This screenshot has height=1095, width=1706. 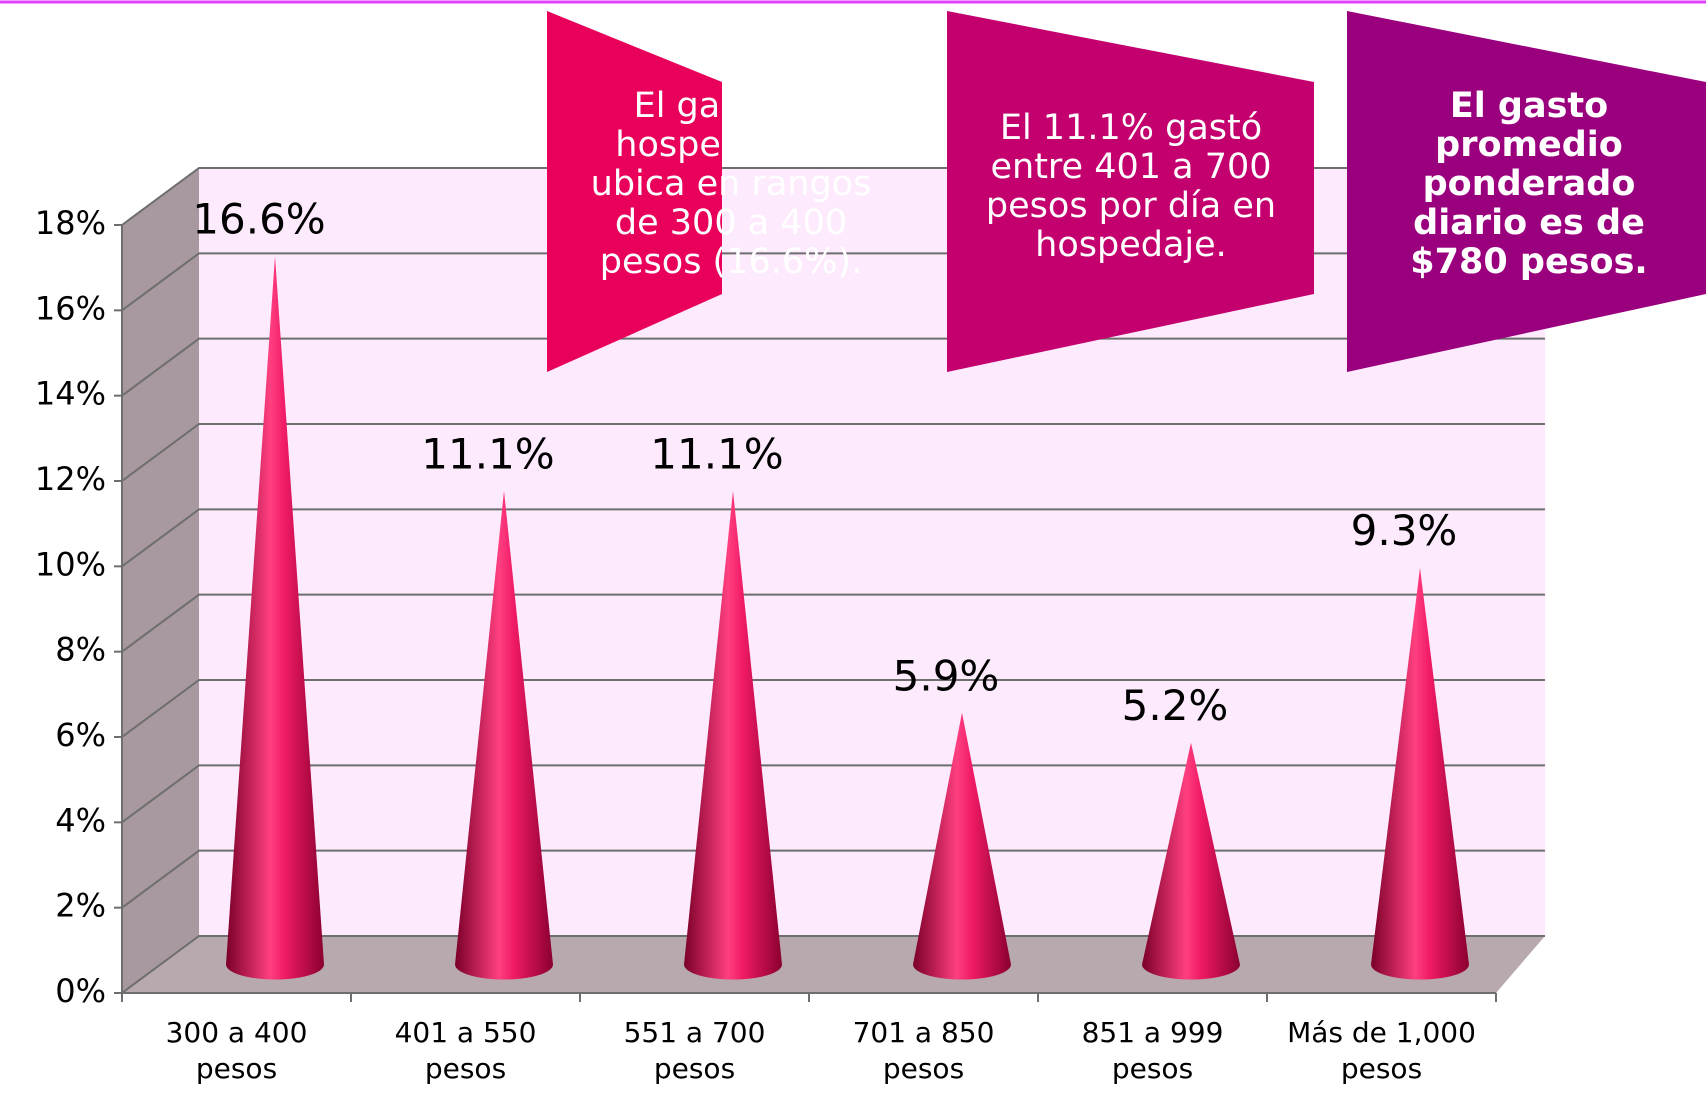 I want to click on x-tick-label: 551 a 700 pesos, so click(x=694, y=1050).